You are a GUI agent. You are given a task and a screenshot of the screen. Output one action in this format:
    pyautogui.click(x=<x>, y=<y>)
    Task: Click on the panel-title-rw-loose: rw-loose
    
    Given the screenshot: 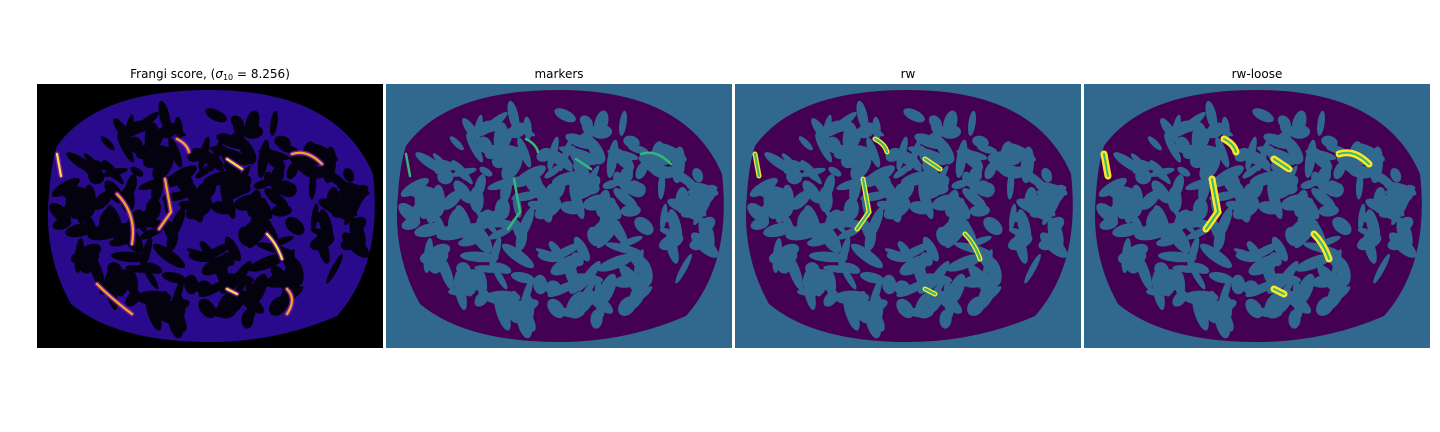 What is the action you would take?
    pyautogui.click(x=1257, y=74)
    